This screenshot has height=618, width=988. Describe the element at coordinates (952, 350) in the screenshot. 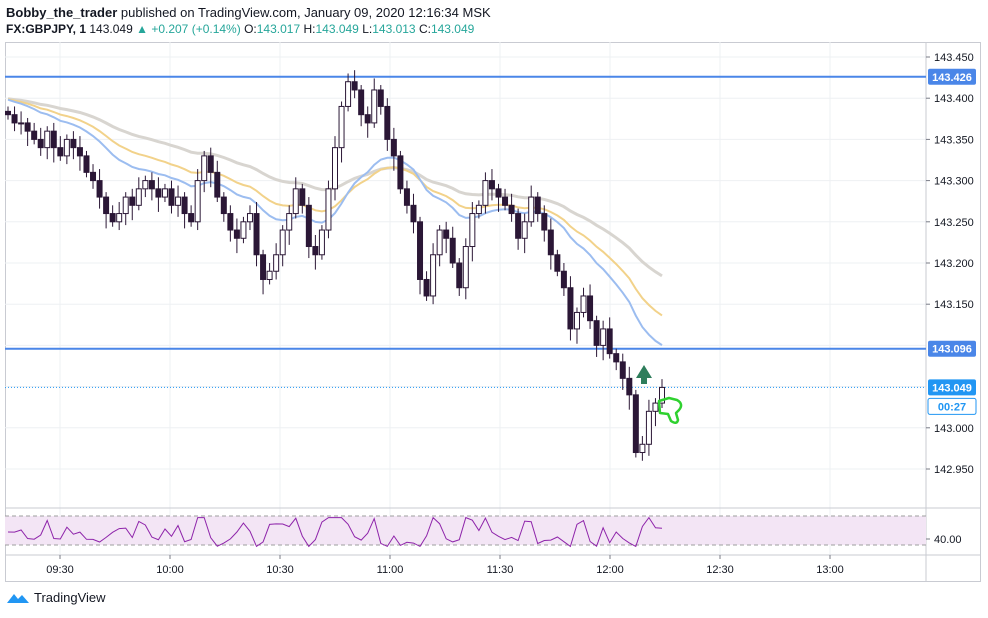

I see `support-badge-text: 143.096` at that location.